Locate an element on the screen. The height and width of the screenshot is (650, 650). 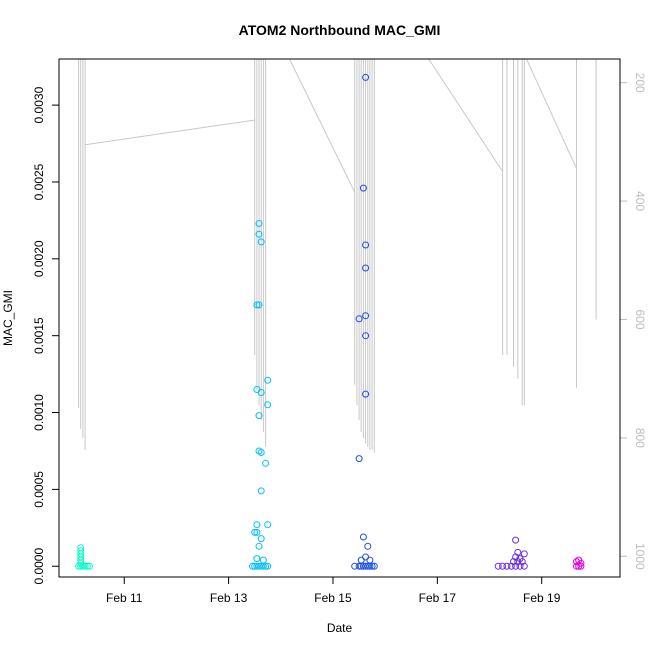
y-axis-right: 200 400 600 800 1000 is located at coordinates (633, 321).